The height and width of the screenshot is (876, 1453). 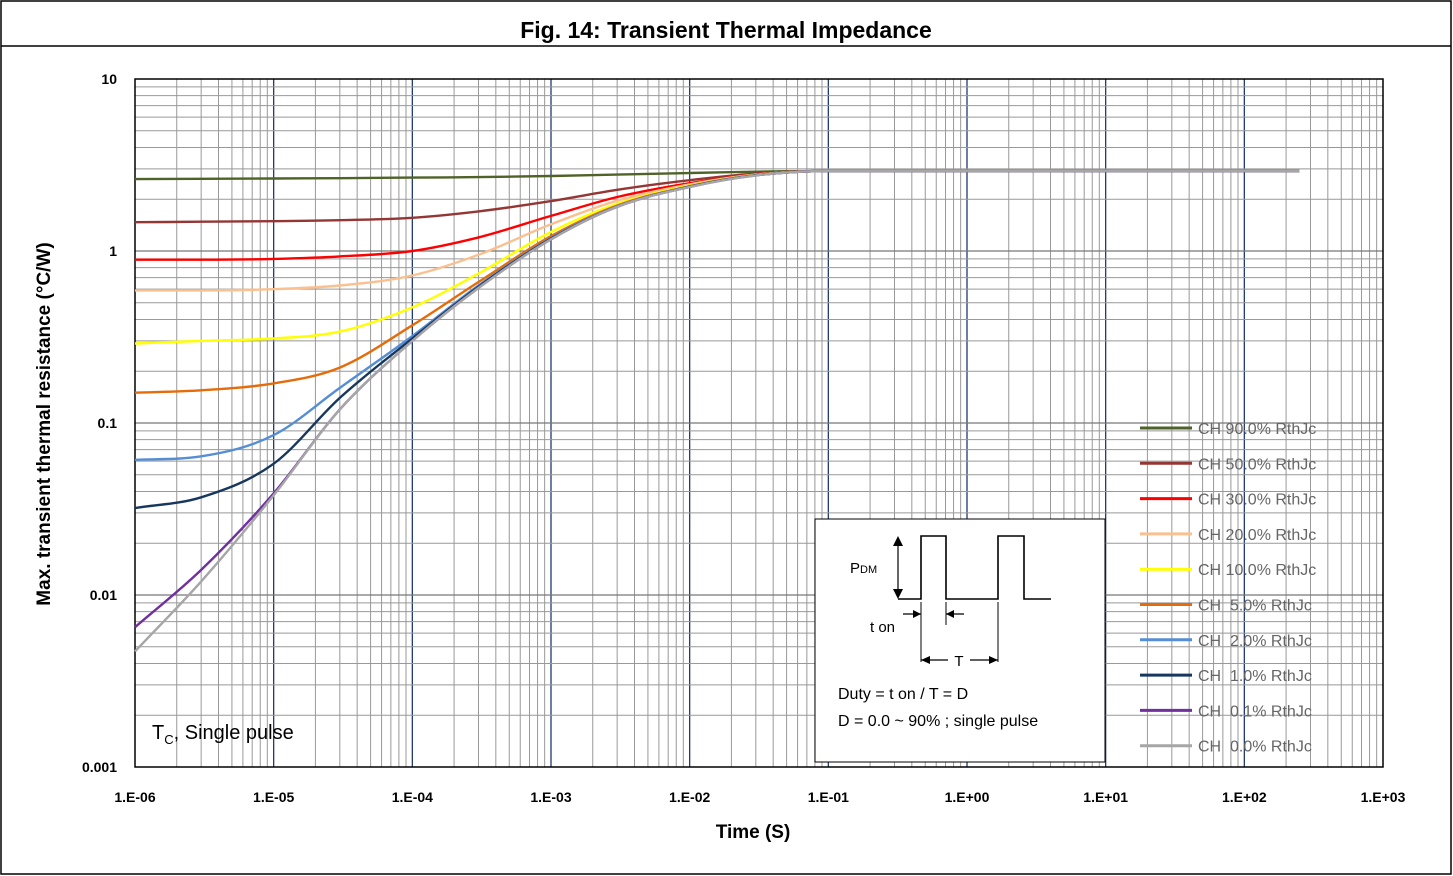 I want to click on inset-box, so click(x=960, y=640).